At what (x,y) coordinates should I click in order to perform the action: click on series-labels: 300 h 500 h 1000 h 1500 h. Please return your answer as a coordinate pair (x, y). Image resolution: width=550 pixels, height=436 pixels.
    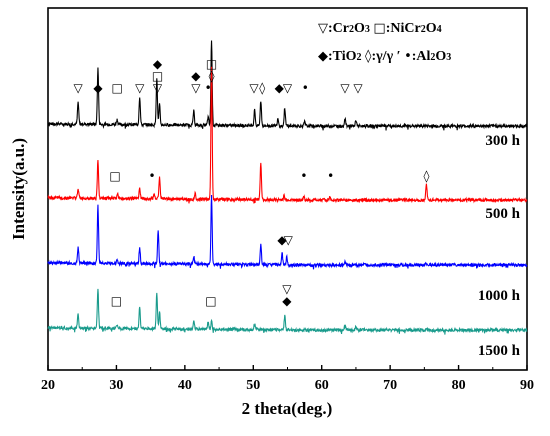
    Looking at the image, I should click on (499, 246).